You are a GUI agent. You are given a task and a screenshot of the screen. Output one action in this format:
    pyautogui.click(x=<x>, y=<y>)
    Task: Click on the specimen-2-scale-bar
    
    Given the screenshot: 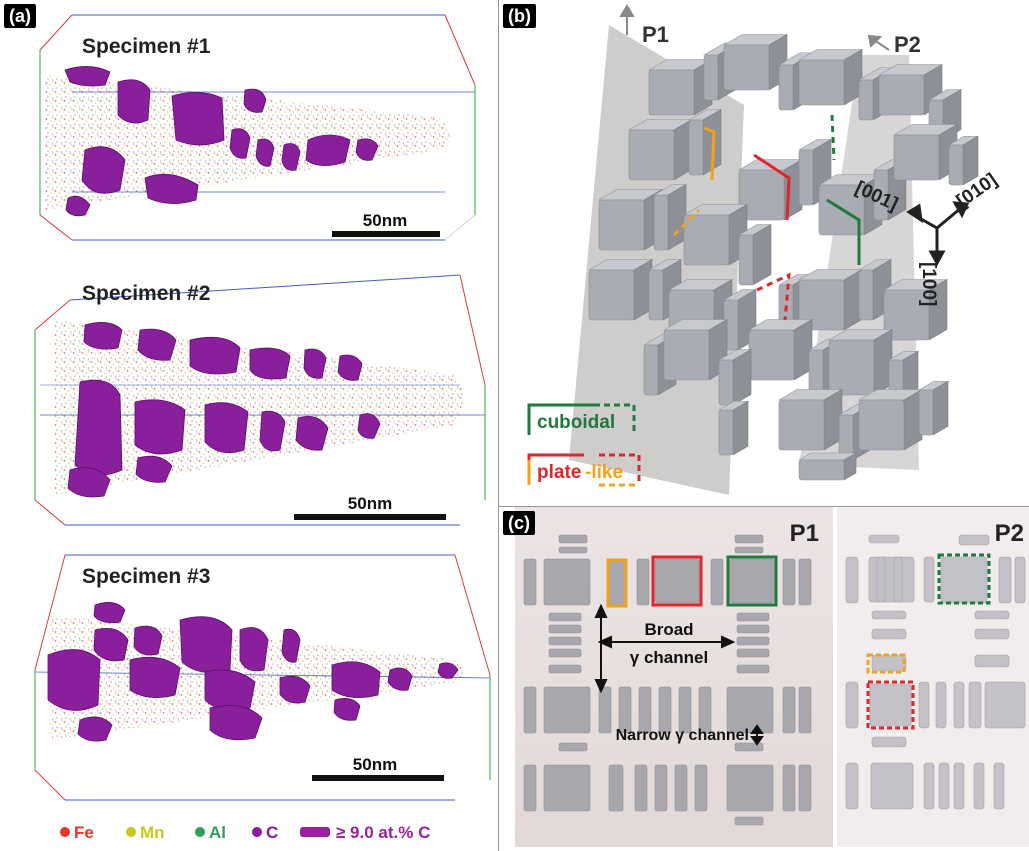 What is the action you would take?
    pyautogui.click(x=370, y=517)
    